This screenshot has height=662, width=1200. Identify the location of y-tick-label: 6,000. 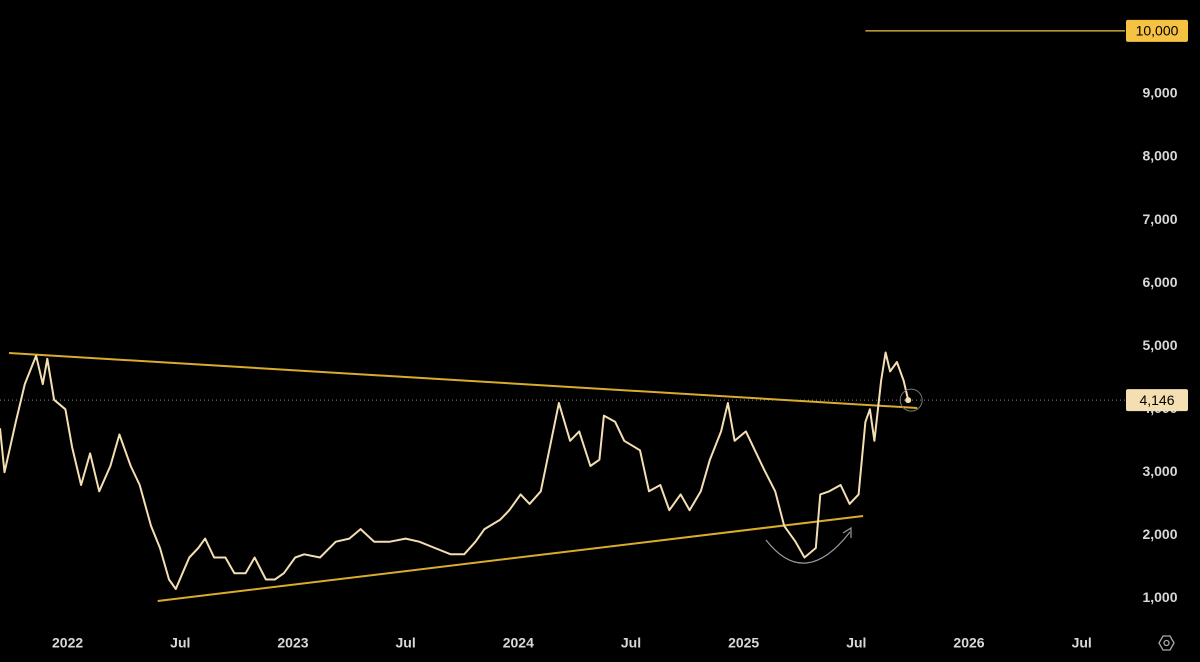
(1159, 282).